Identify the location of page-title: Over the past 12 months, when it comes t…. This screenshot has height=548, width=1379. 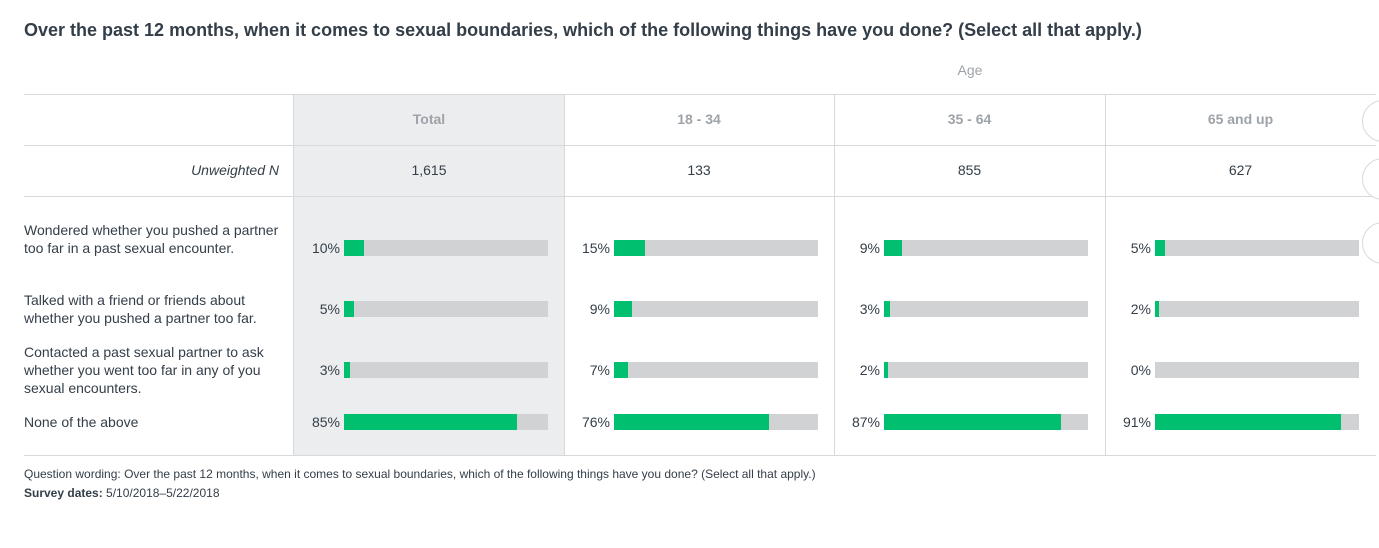
(583, 30).